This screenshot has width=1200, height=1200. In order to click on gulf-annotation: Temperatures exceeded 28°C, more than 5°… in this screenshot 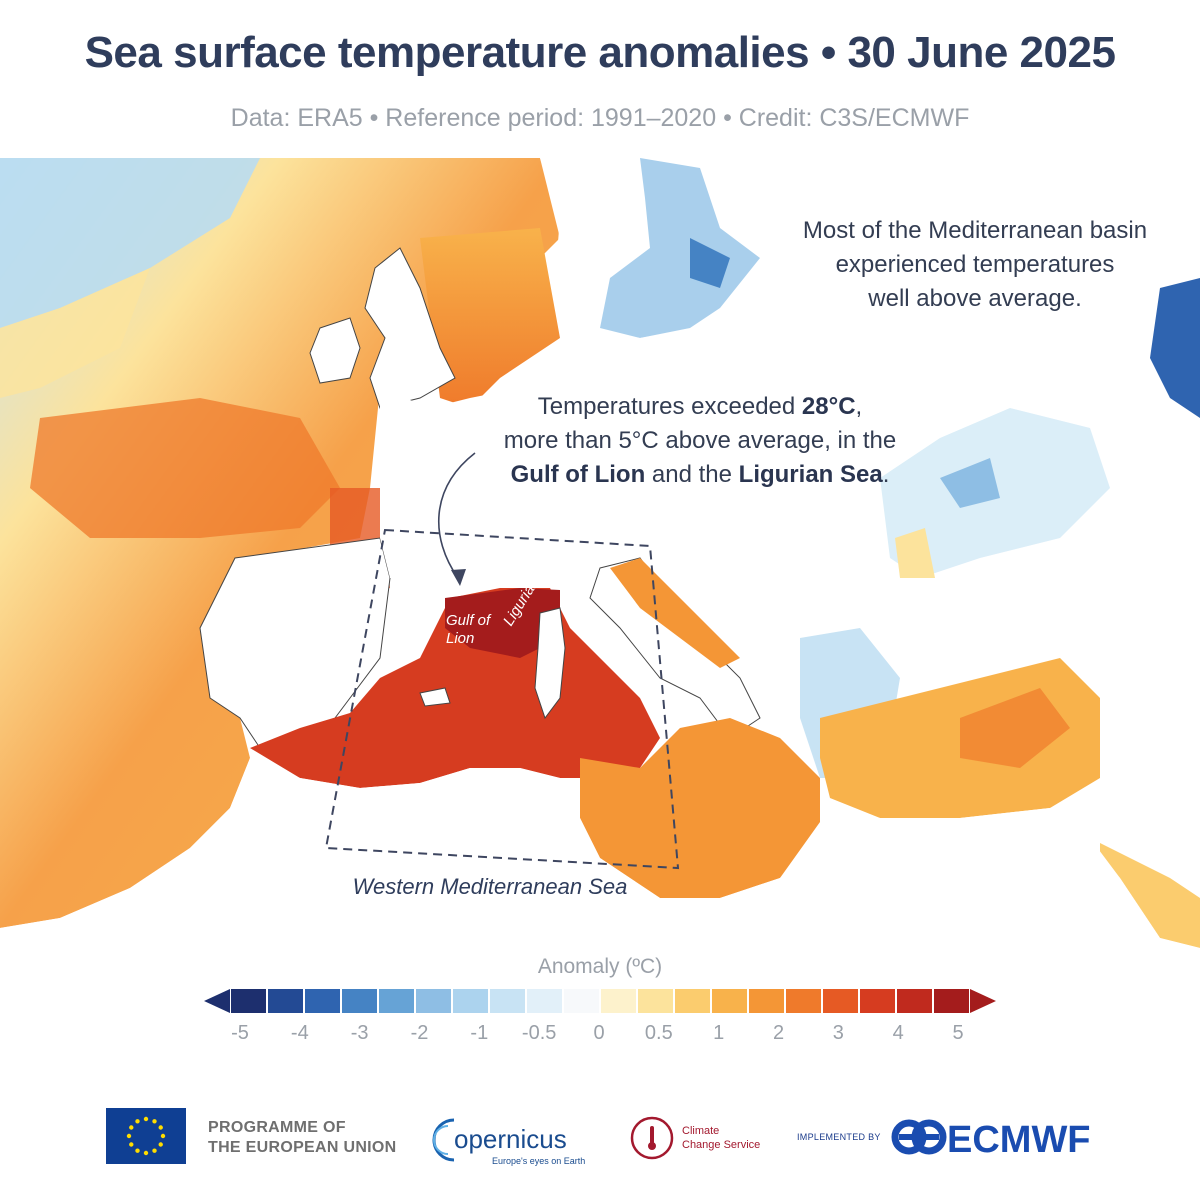, I will do `click(700, 441)`.